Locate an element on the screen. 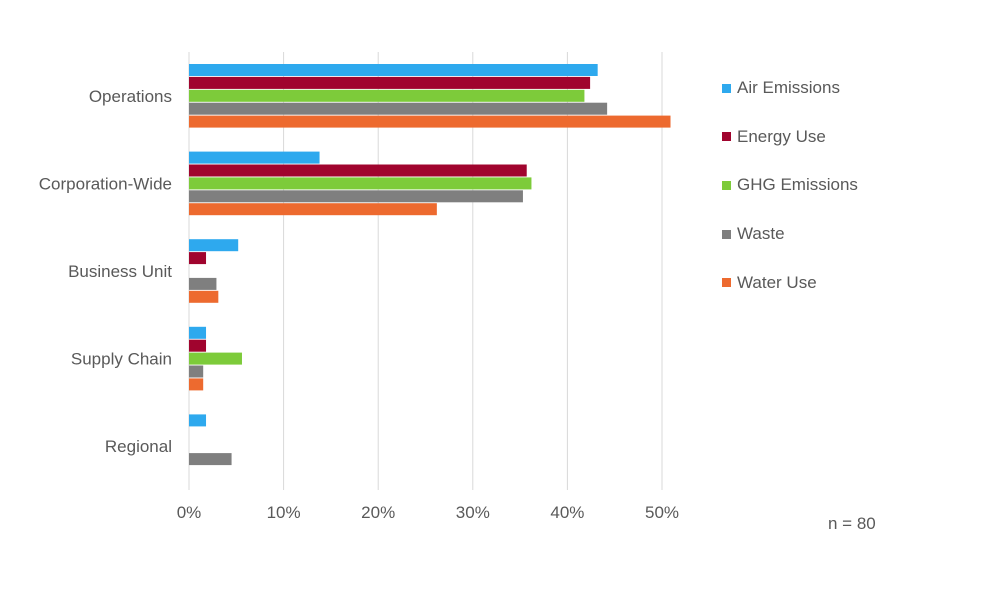 This screenshot has height=610, width=1000. legend-label: Air Emissions is located at coordinates (788, 88).